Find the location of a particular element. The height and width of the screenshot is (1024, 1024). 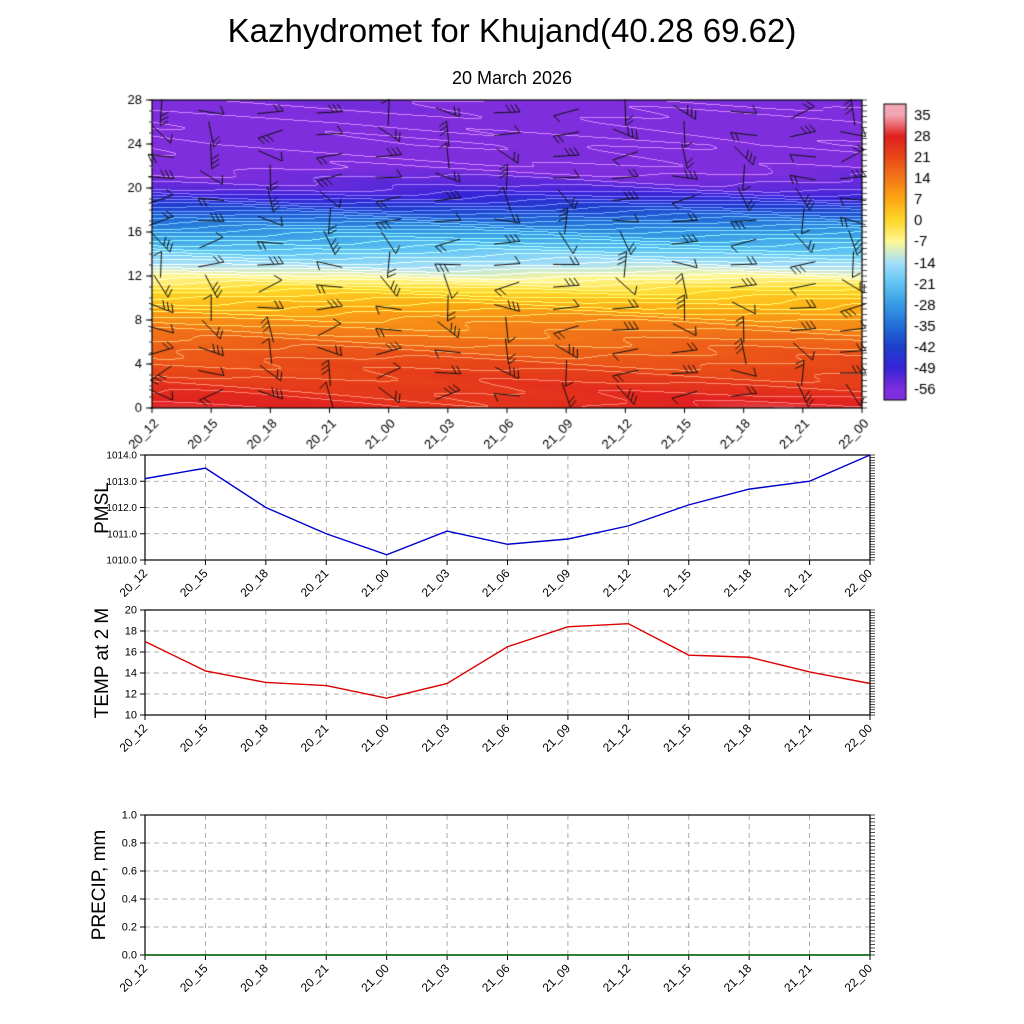

svg-text: 0.8 is located at coordinates (129, 844).